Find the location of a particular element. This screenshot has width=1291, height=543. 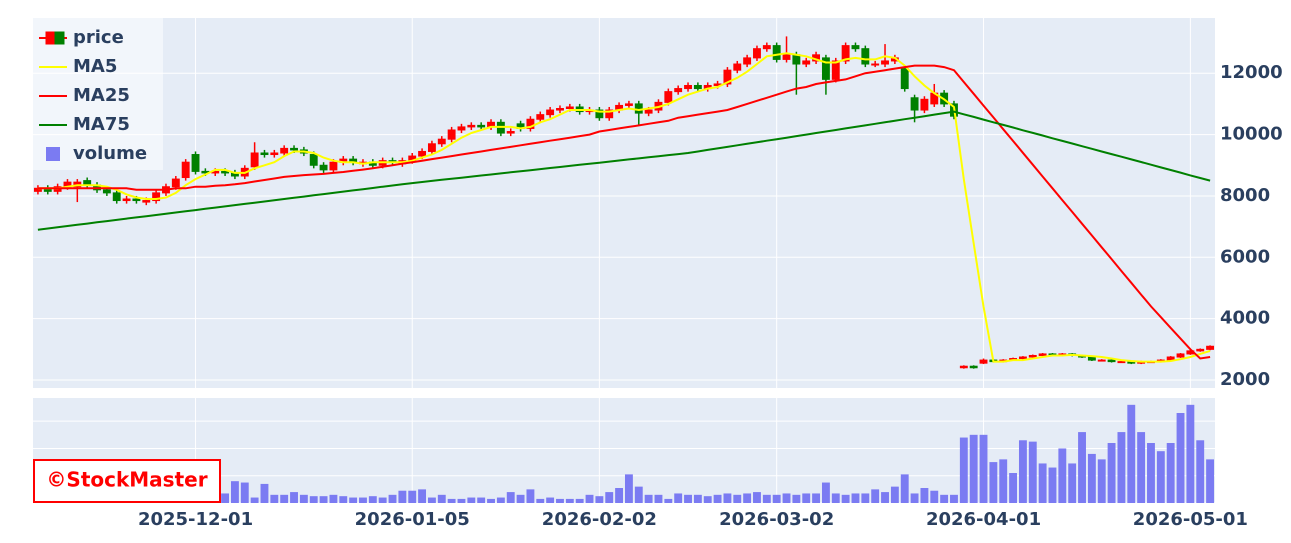

y-tick-label: 2000 is located at coordinates (1245, 379).